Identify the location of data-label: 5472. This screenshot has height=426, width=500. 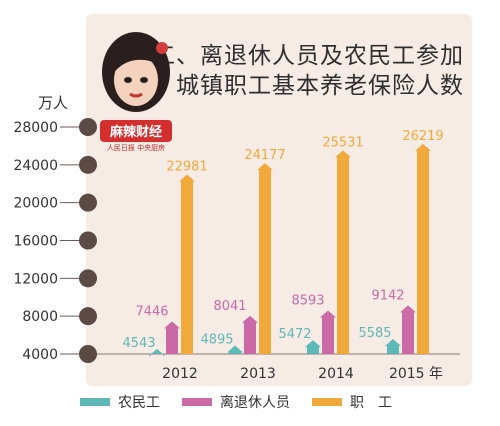
(294, 334).